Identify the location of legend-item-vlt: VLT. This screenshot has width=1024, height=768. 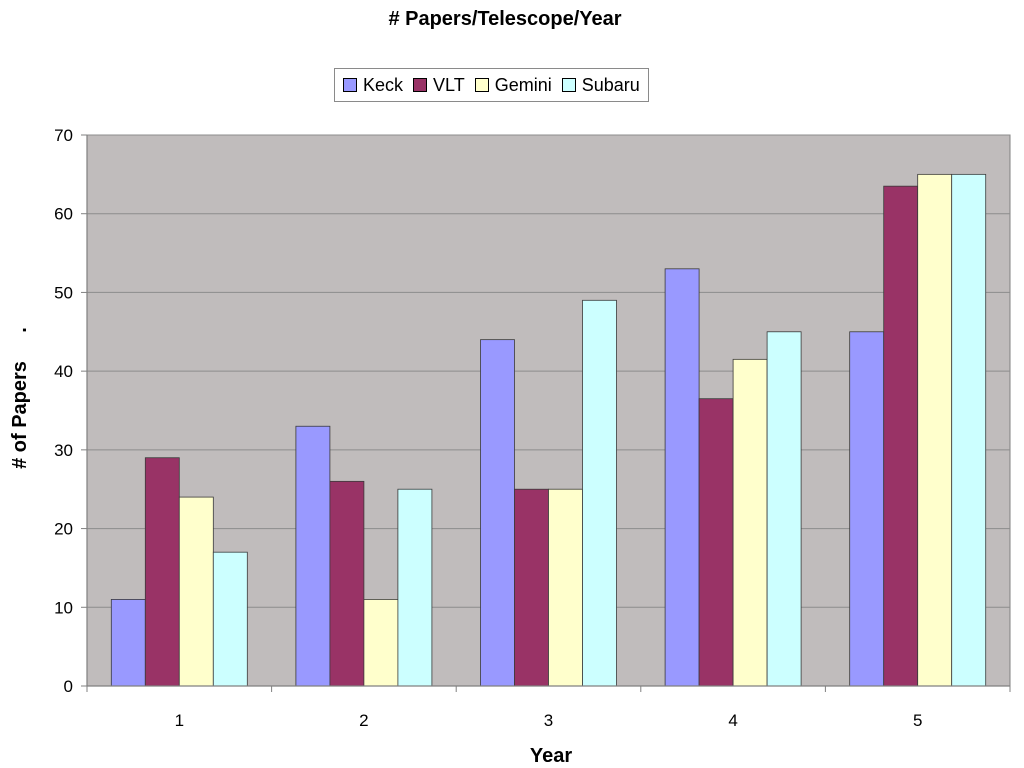
(439, 85).